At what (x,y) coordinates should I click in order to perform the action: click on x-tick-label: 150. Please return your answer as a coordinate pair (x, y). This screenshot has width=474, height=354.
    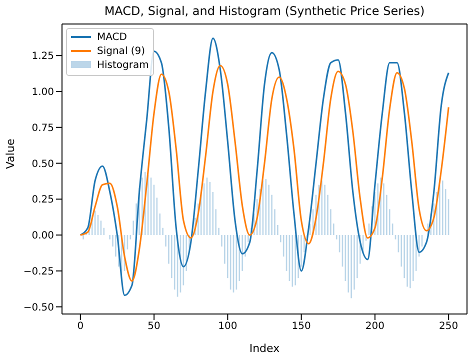
    Looking at the image, I should click on (301, 326).